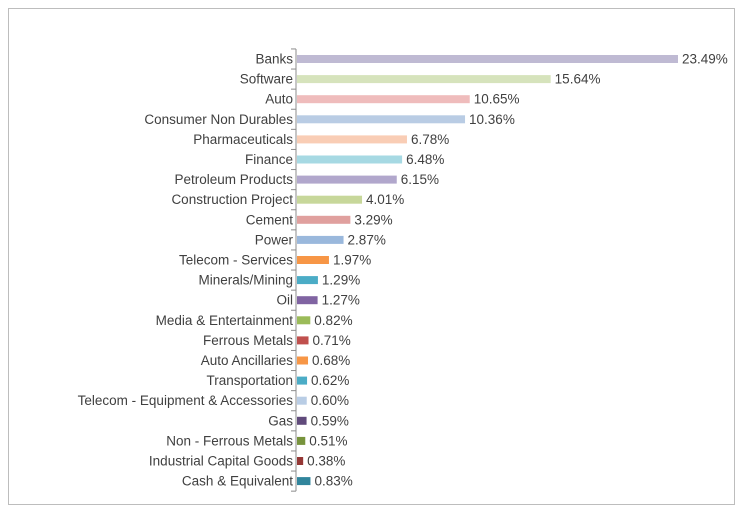  What do you see at coordinates (332, 340) in the screenshot?
I see `value-label: 0.71%` at bounding box center [332, 340].